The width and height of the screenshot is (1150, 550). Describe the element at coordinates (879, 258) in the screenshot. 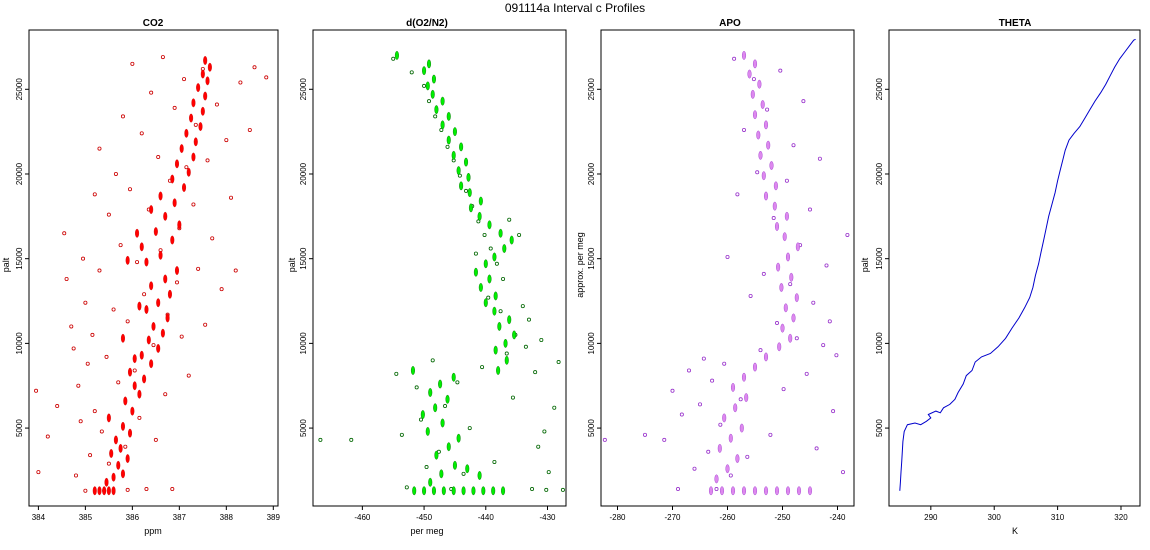

I see `theta-y-tick-label: 15000` at that location.